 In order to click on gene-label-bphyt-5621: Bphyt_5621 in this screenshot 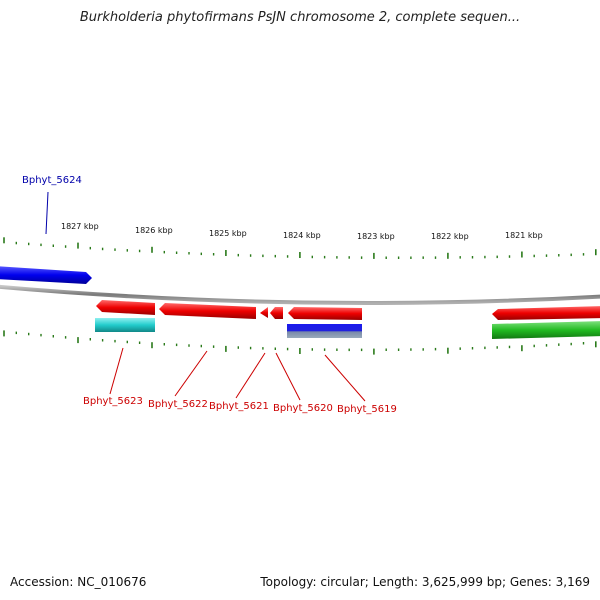, I will do `click(239, 406)`.